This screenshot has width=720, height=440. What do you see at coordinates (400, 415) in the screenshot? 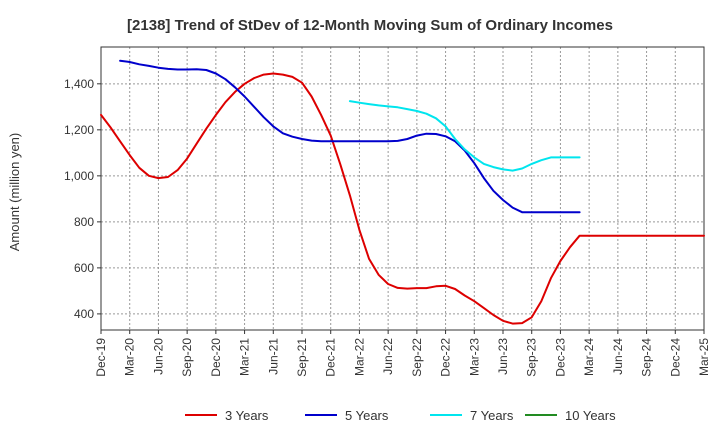
I see `legend: 3 Years 5 Years 7 Years 10 Years` at bounding box center [400, 415].